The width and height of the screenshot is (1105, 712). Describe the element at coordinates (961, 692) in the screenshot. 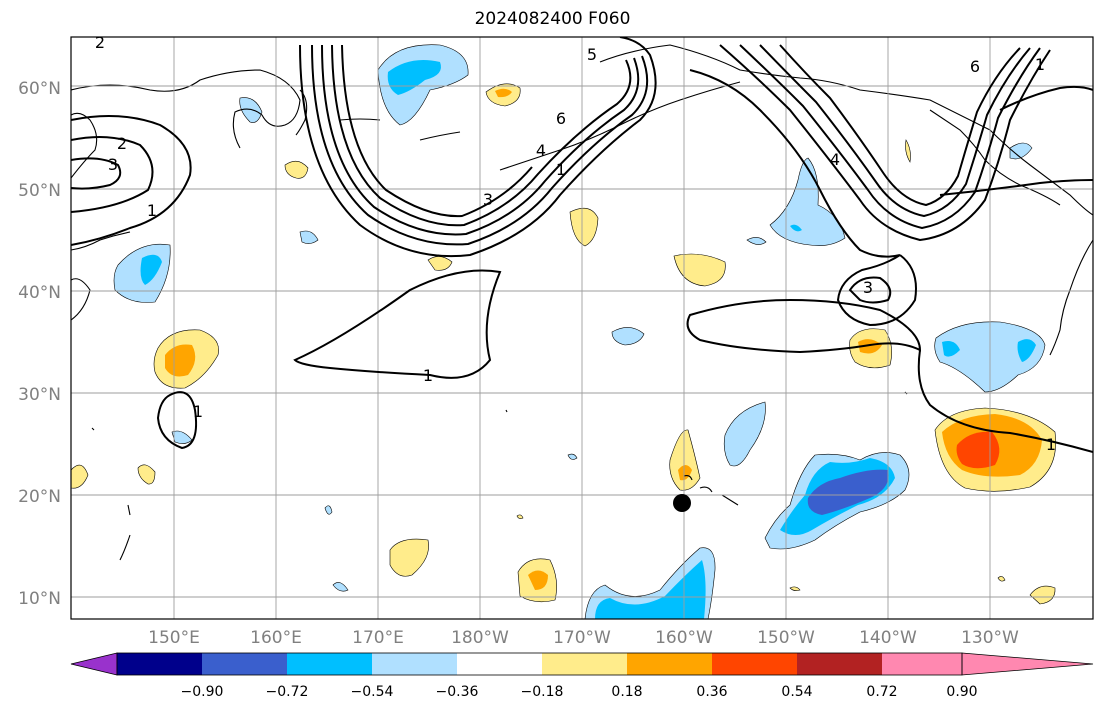

I see `colorbar-tick-label: 0.90` at that location.